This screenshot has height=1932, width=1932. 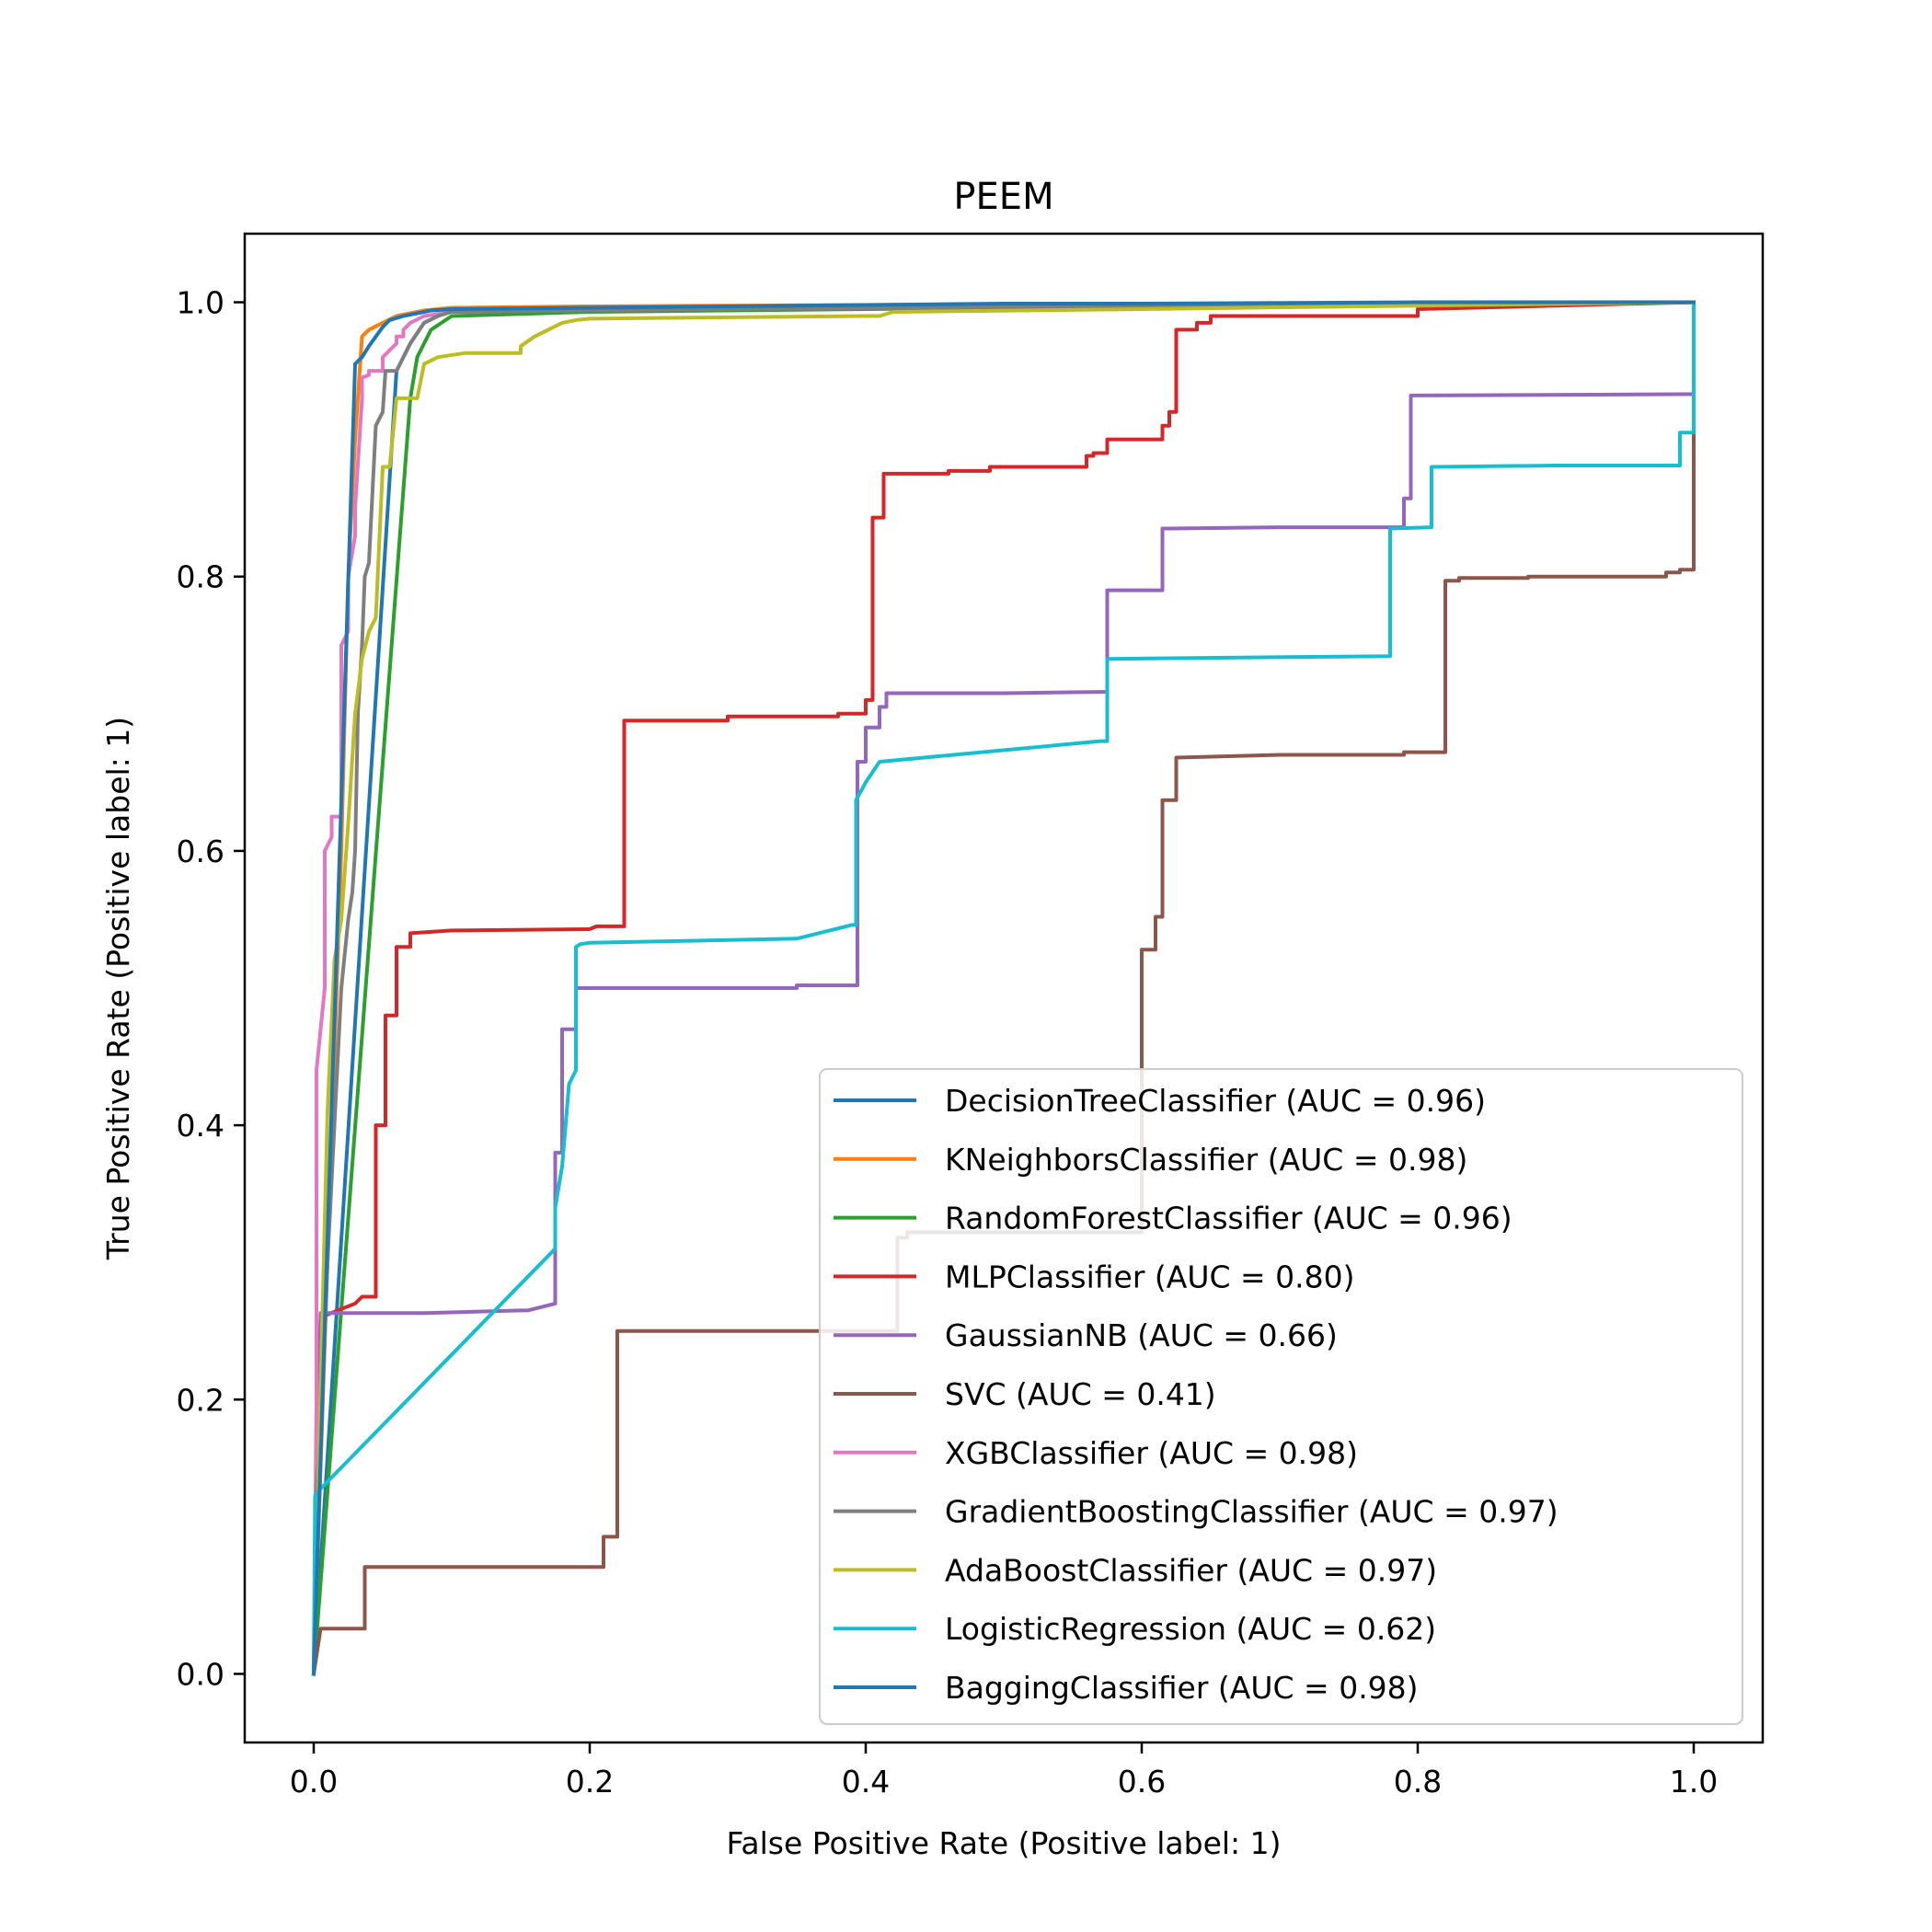 What do you see at coordinates (200, 851) in the screenshot?
I see `y-tick-label: 0.6` at bounding box center [200, 851].